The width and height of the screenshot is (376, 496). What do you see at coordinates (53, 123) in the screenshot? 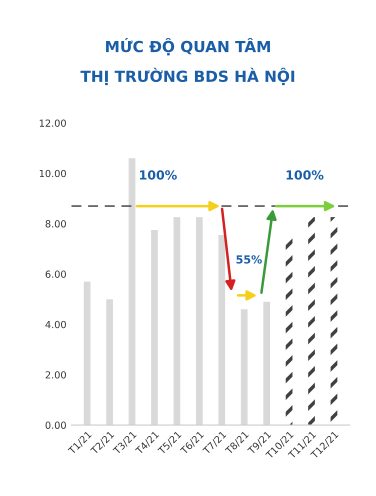
I see `y-tick-label: 12.00` at bounding box center [53, 123].